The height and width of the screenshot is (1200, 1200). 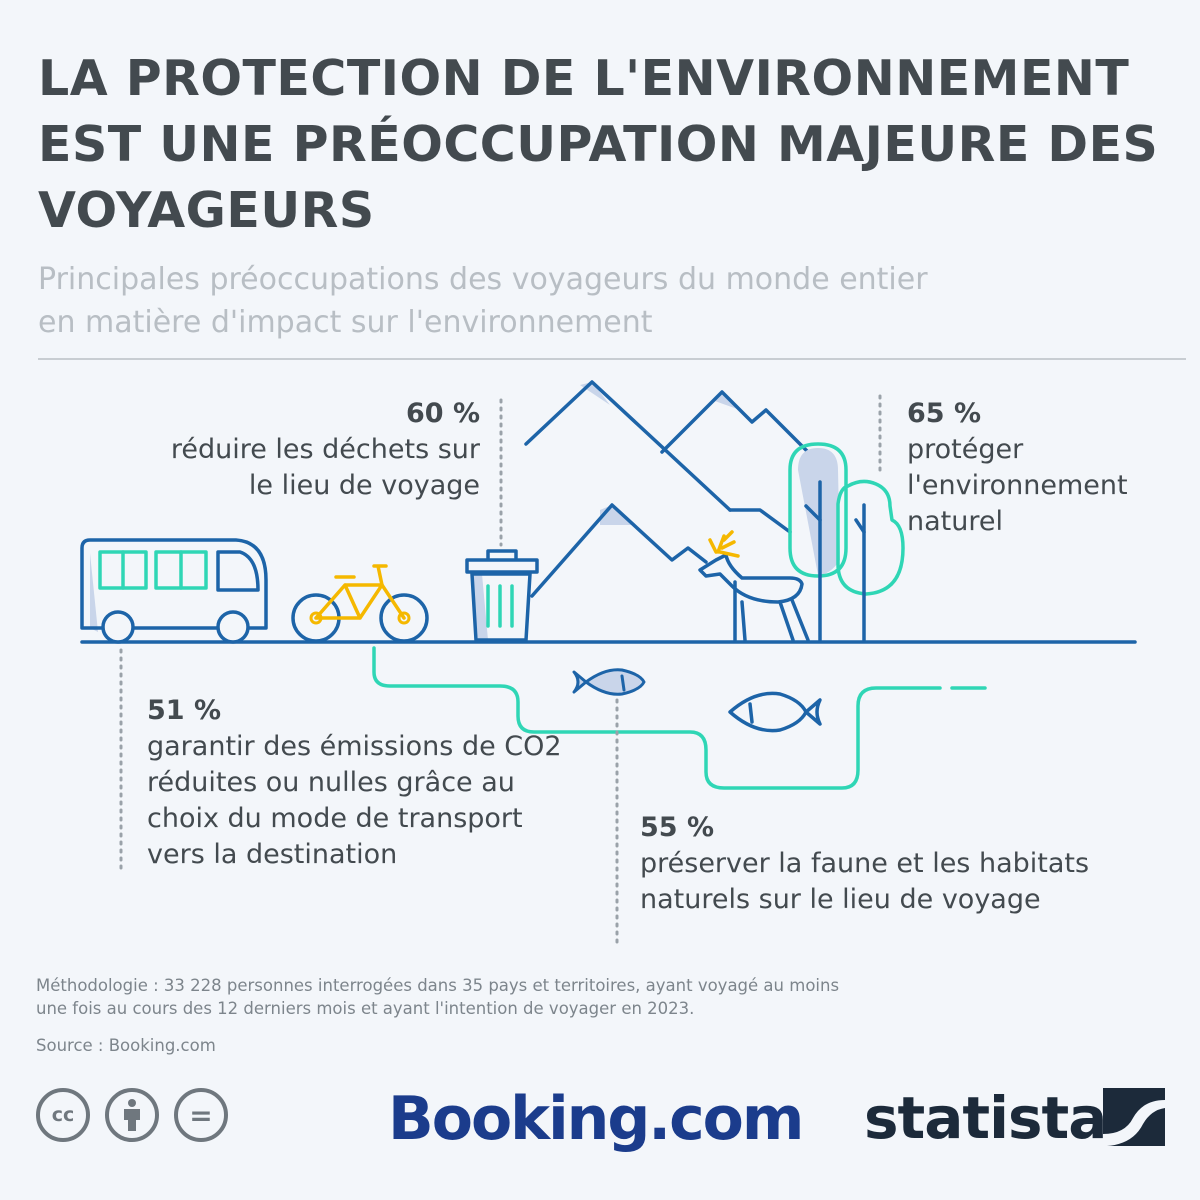 I want to click on statista-logo: statista, so click(x=985, y=1118).